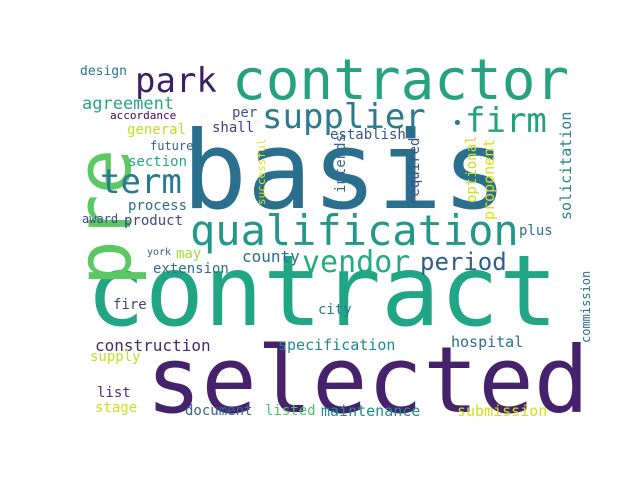 This screenshot has height=480, width=640. What do you see at coordinates (415, 171) in the screenshot?
I see `word-required: required` at bounding box center [415, 171].